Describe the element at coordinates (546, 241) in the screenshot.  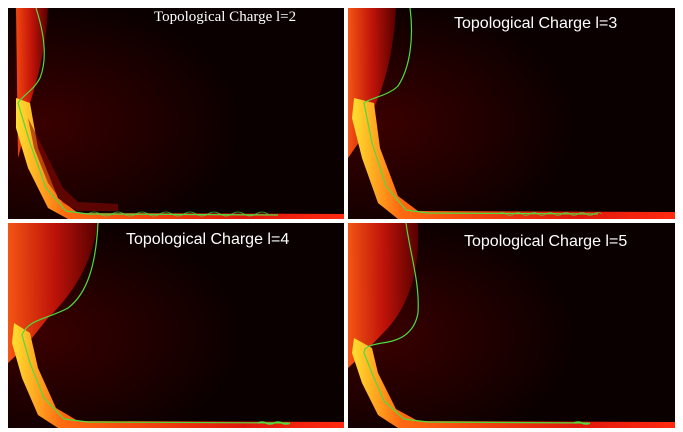
I see `panel-title: Topological Charge l=5` at that location.